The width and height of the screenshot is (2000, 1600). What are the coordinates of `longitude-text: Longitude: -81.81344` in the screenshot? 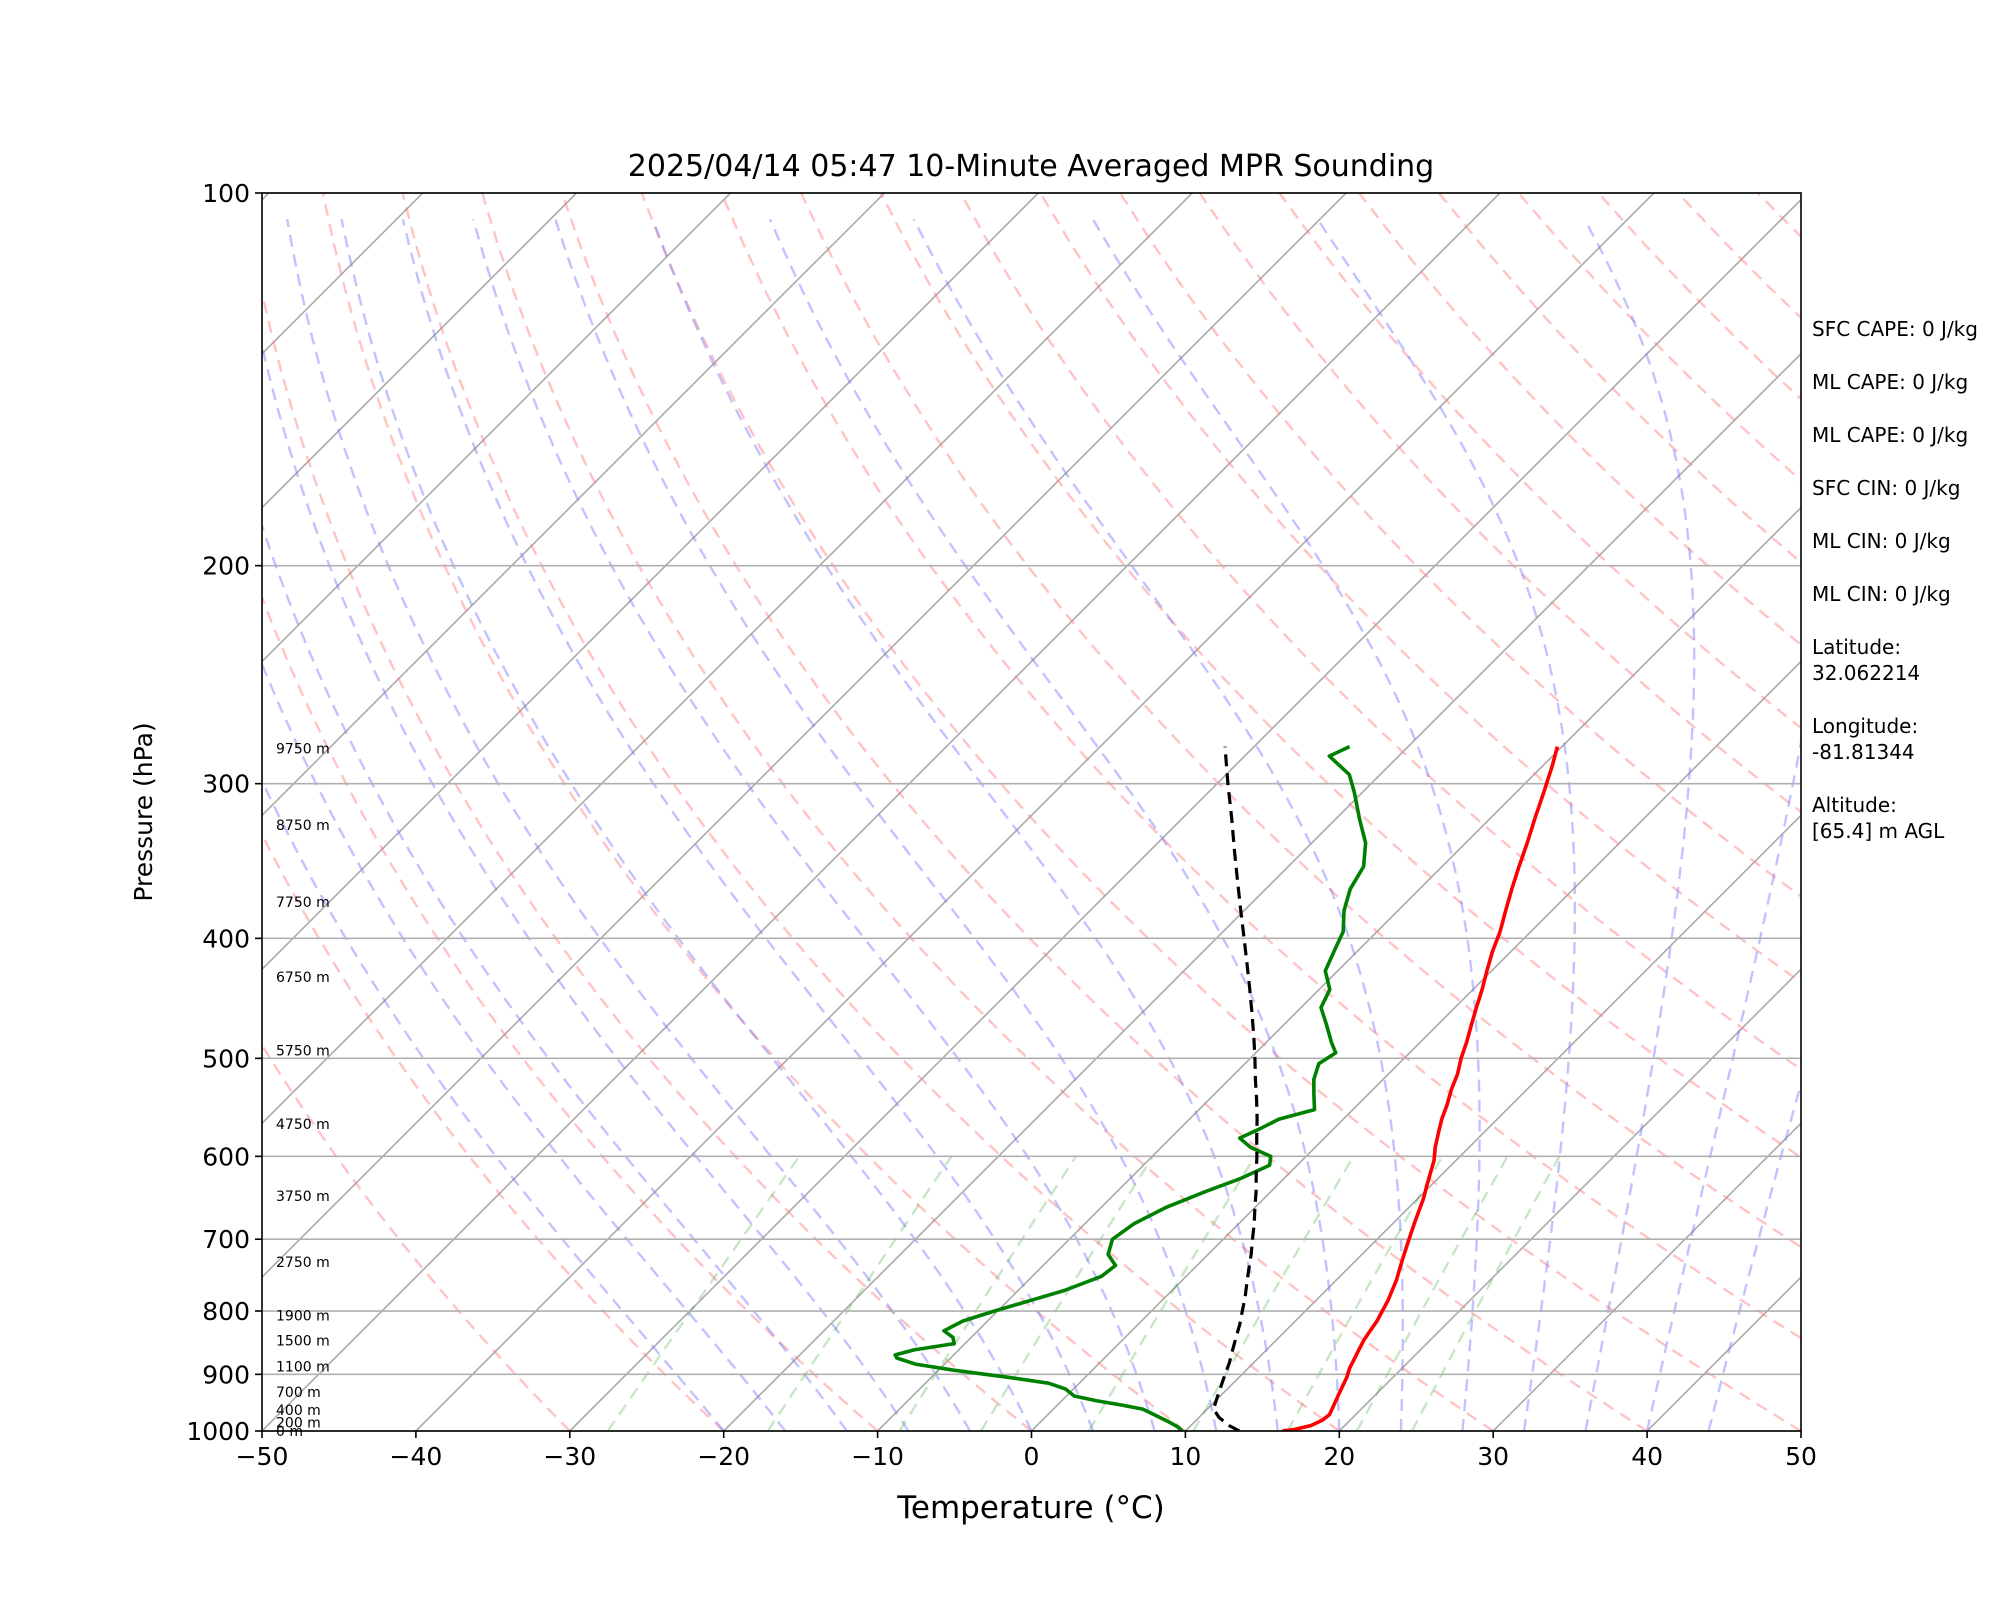 It's located at (1865, 739).